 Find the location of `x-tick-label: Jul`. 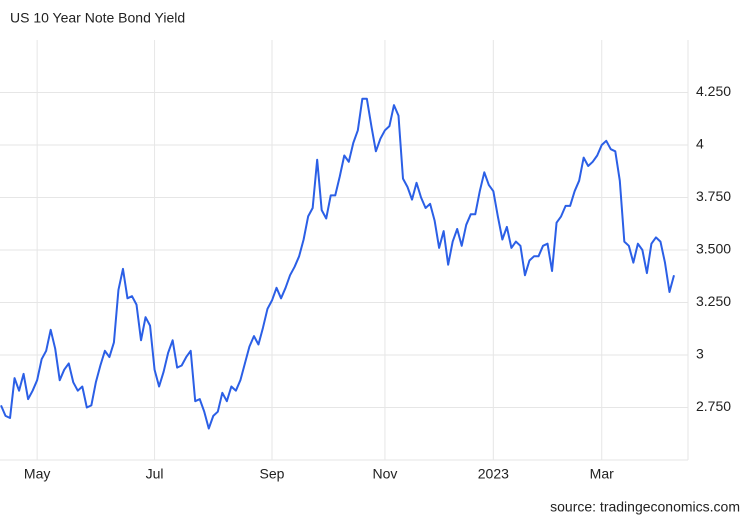

x-tick-label: Jul is located at coordinates (155, 474).